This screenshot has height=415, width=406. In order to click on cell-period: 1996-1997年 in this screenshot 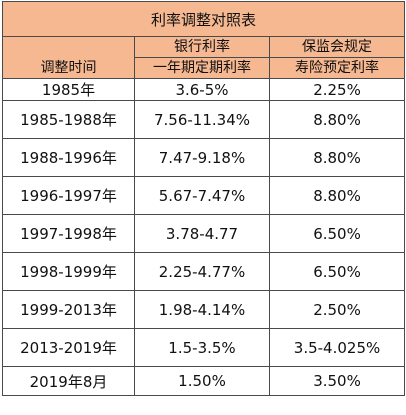, I will do `click(68, 195)`.